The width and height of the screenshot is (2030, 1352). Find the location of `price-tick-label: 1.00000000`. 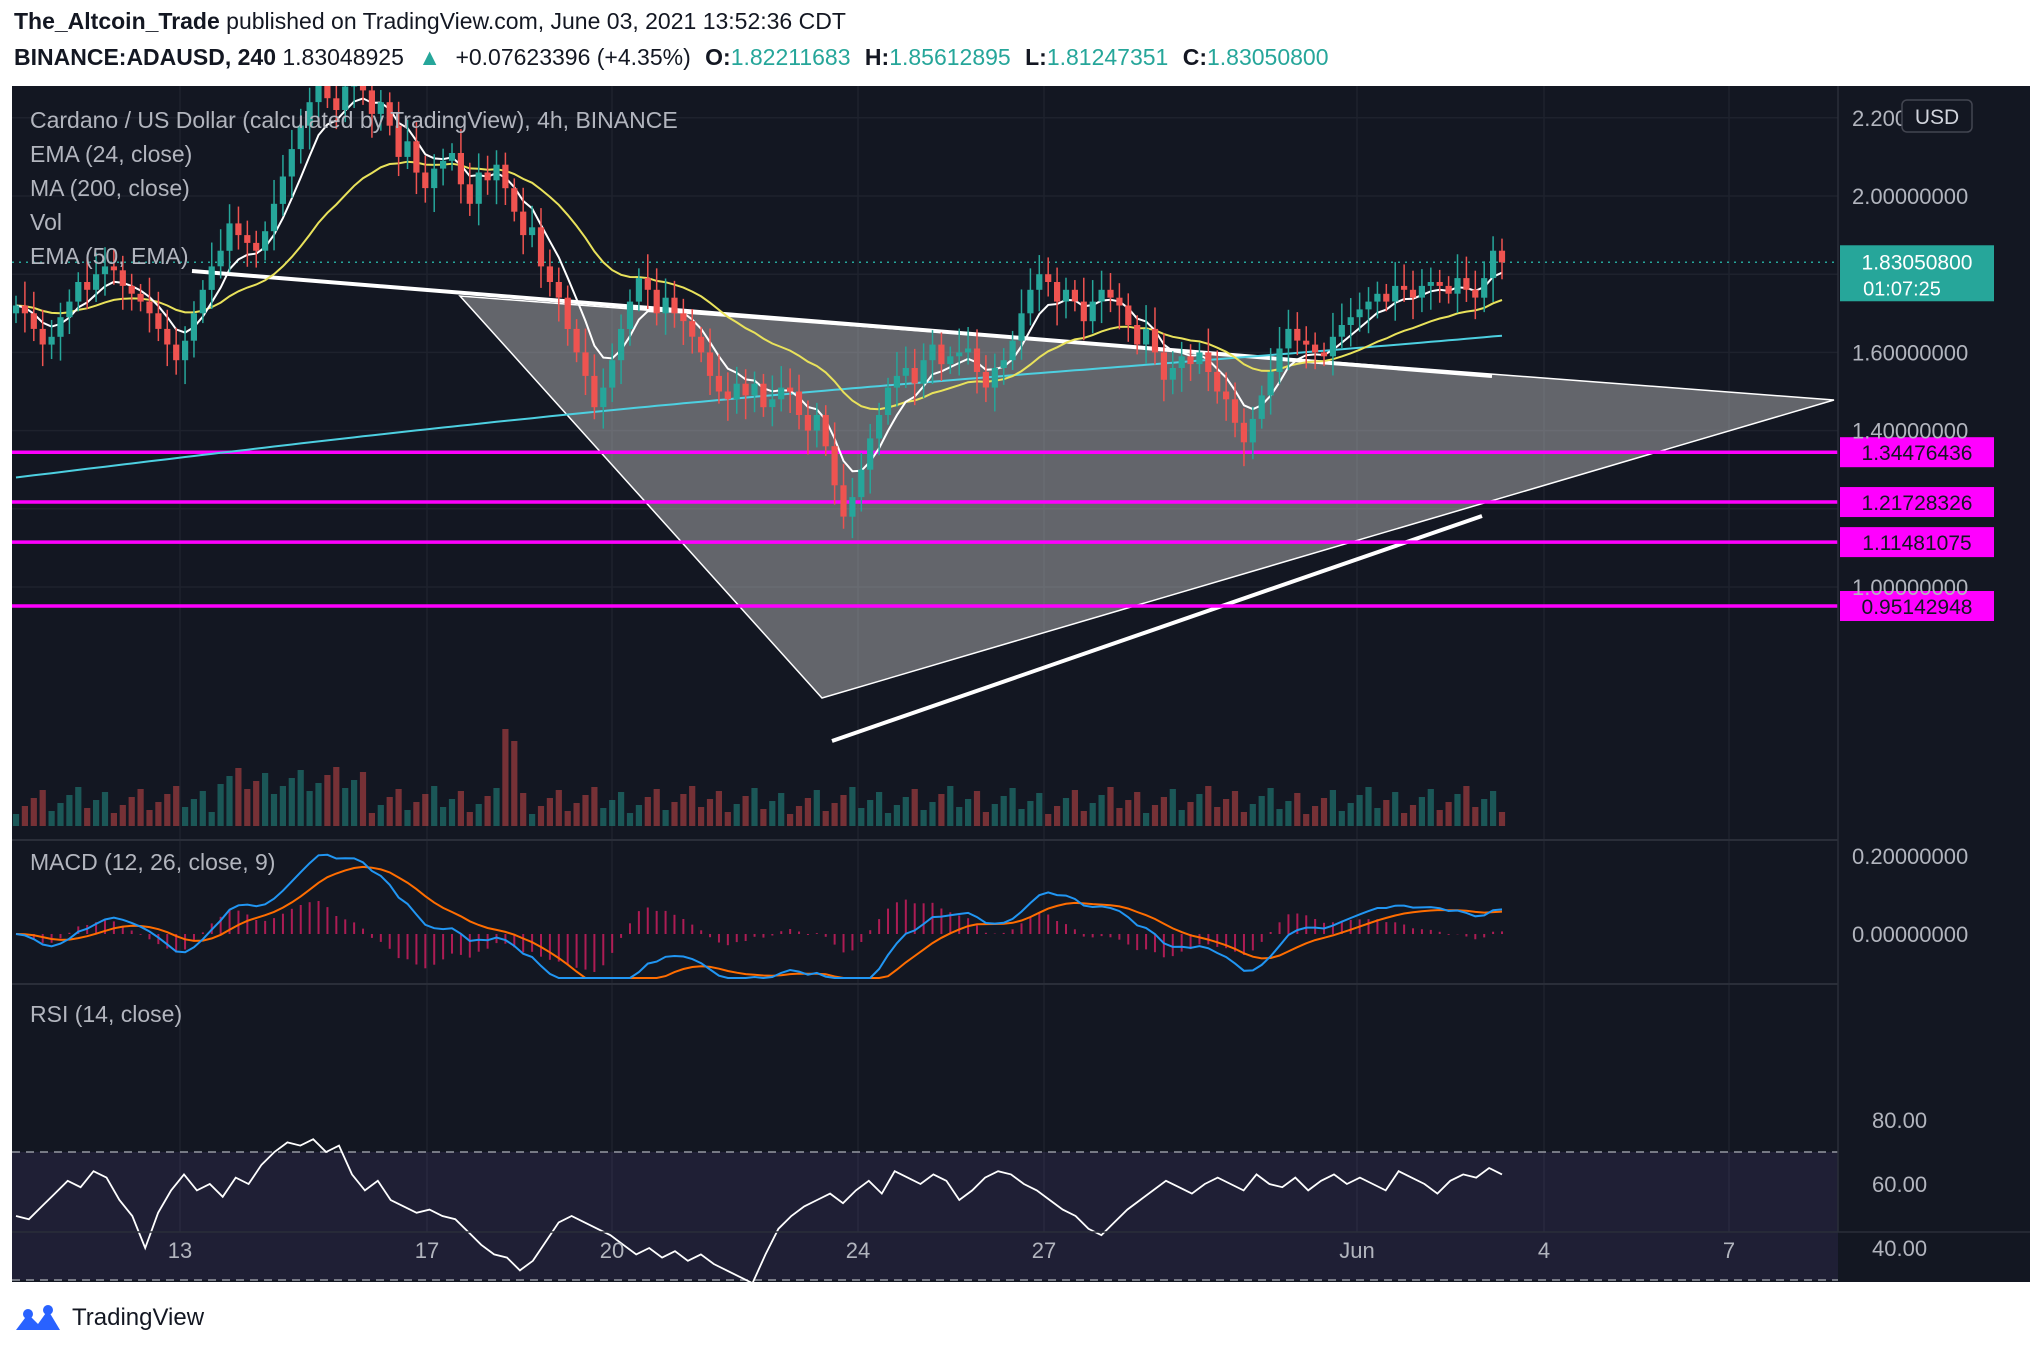

price-tick-label: 1.00000000 is located at coordinates (1910, 587).